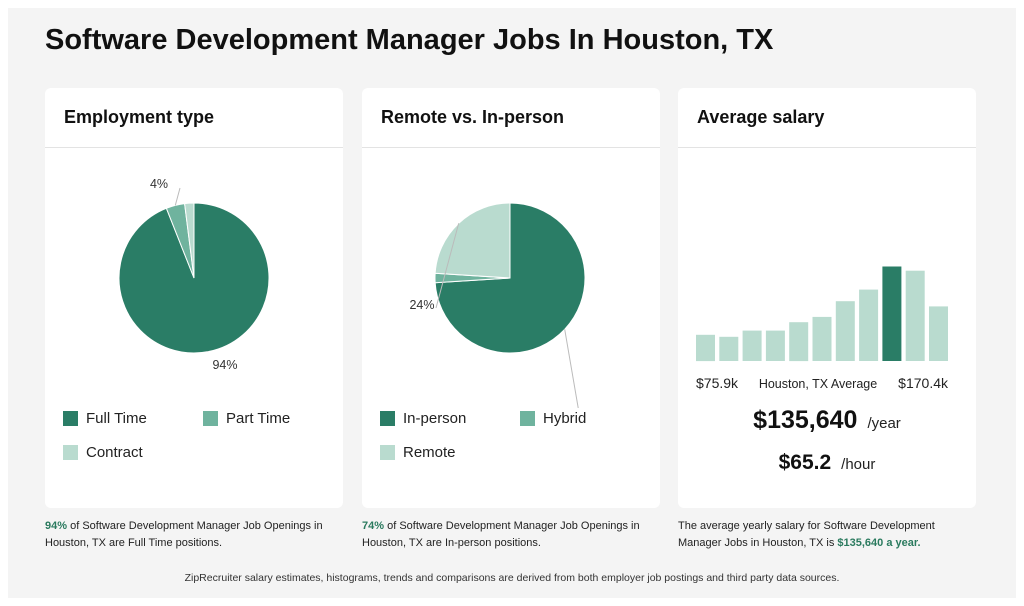  Describe the element at coordinates (194, 118) in the screenshot. I see `employment-type-header: Employment type` at that location.